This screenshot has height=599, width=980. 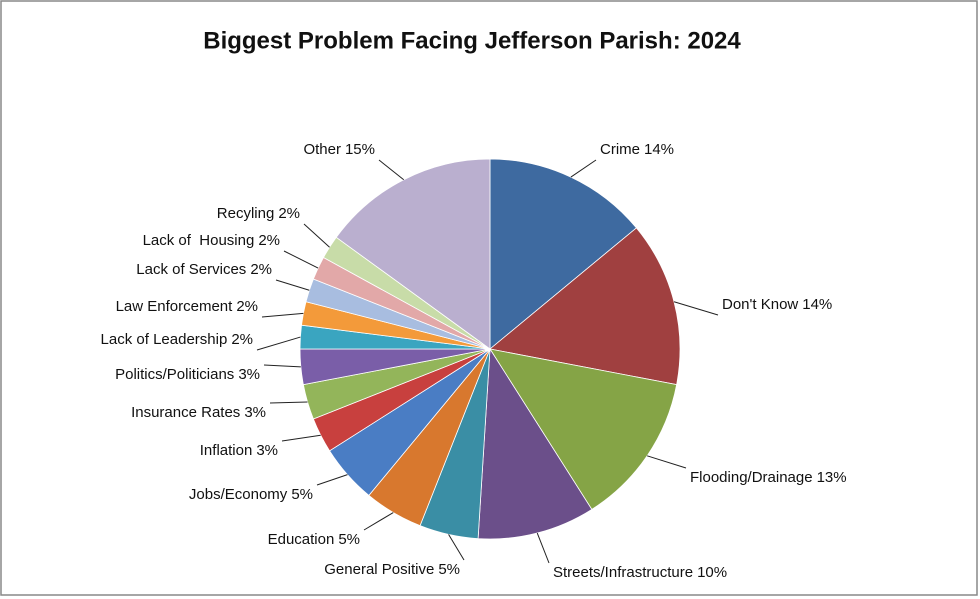 What do you see at coordinates (199, 240) in the screenshot?
I see `slice-category: Lack of Housing` at bounding box center [199, 240].